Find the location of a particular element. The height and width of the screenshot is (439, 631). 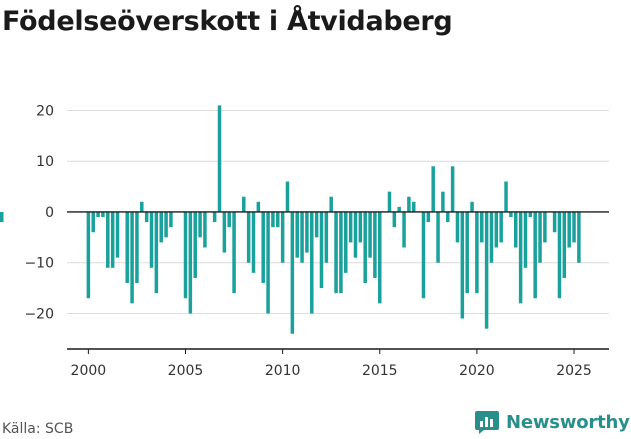

x-axis is located at coordinates (338, 351).